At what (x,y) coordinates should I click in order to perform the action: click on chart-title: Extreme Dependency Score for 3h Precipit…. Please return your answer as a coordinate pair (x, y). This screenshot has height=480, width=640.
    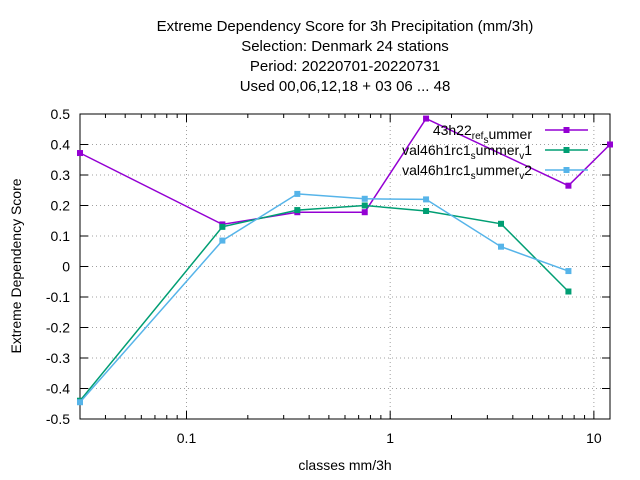
    Looking at the image, I should click on (345, 56).